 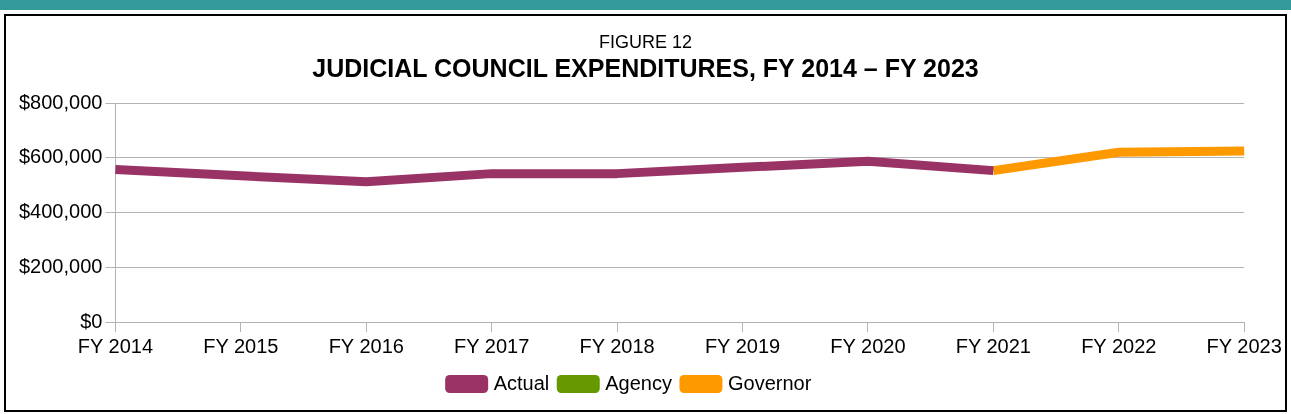 I want to click on x-tick-label: FY 2018, so click(x=617, y=345).